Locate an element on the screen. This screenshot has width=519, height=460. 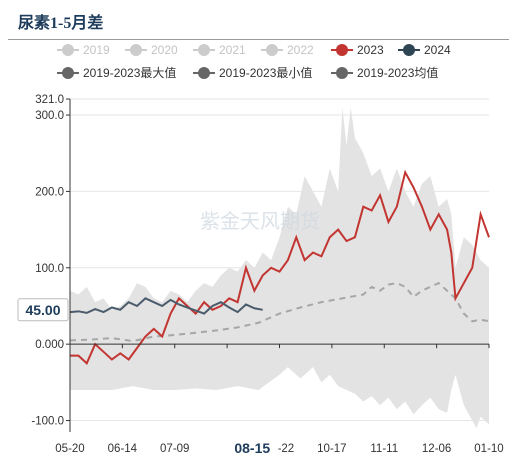
title-divider is located at coordinates (258, 39).